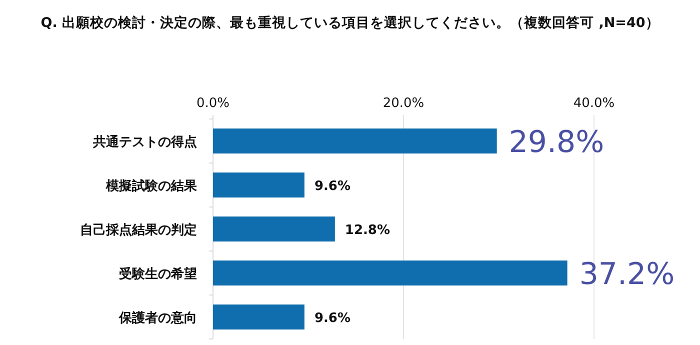  Describe the element at coordinates (403, 103) in the screenshot. I see `x-tick-label: 20.0%` at that location.